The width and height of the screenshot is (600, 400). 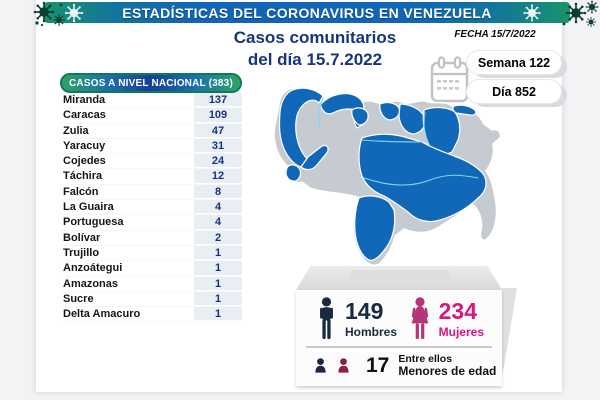 What do you see at coordinates (218, 146) in the screenshot?
I see `state-cases: 31` at bounding box center [218, 146].